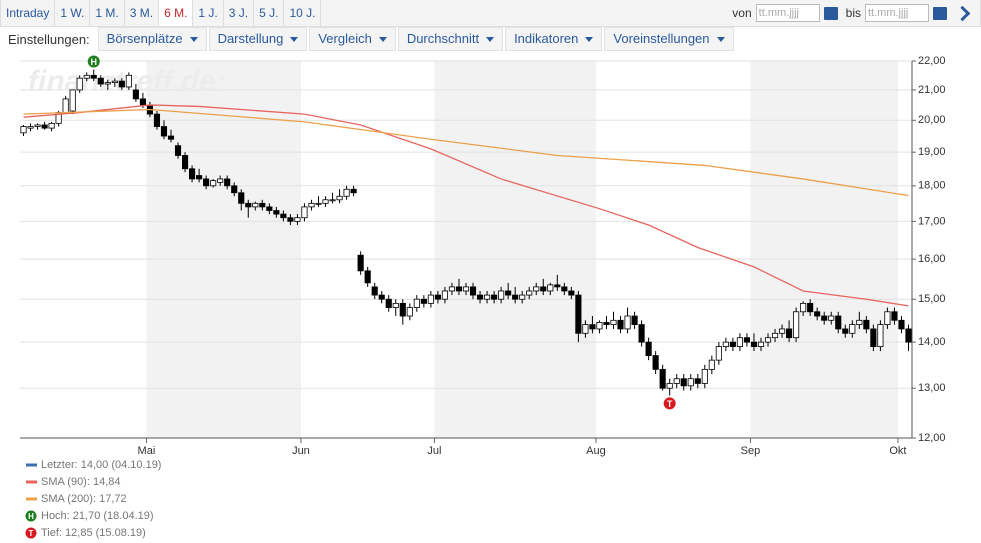 The height and width of the screenshot is (543, 981). What do you see at coordinates (962, 13) in the screenshot?
I see `apply-arrow` at bounding box center [962, 13].